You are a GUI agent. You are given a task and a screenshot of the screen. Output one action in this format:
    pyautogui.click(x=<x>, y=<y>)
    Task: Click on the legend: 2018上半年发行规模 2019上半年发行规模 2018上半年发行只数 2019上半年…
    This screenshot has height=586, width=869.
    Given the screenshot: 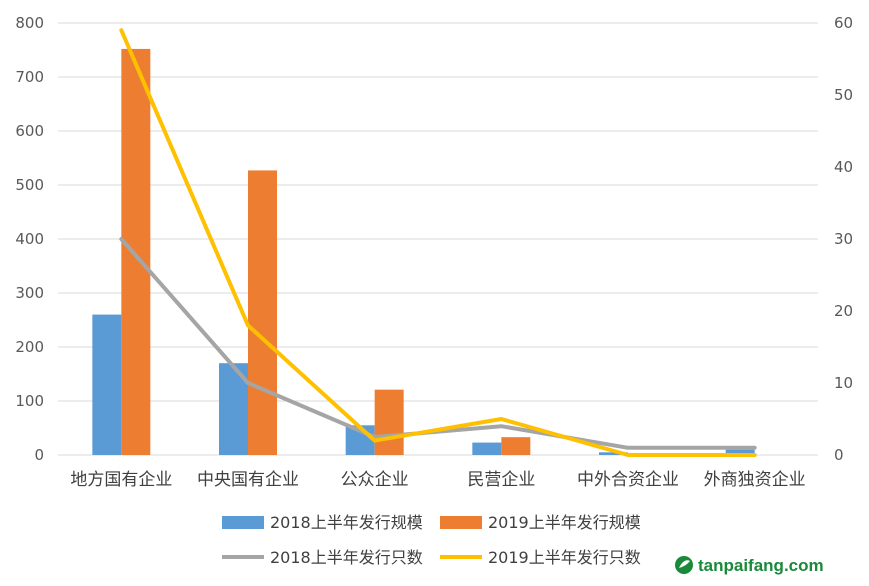 What is the action you would take?
    pyautogui.click(x=431, y=540)
    